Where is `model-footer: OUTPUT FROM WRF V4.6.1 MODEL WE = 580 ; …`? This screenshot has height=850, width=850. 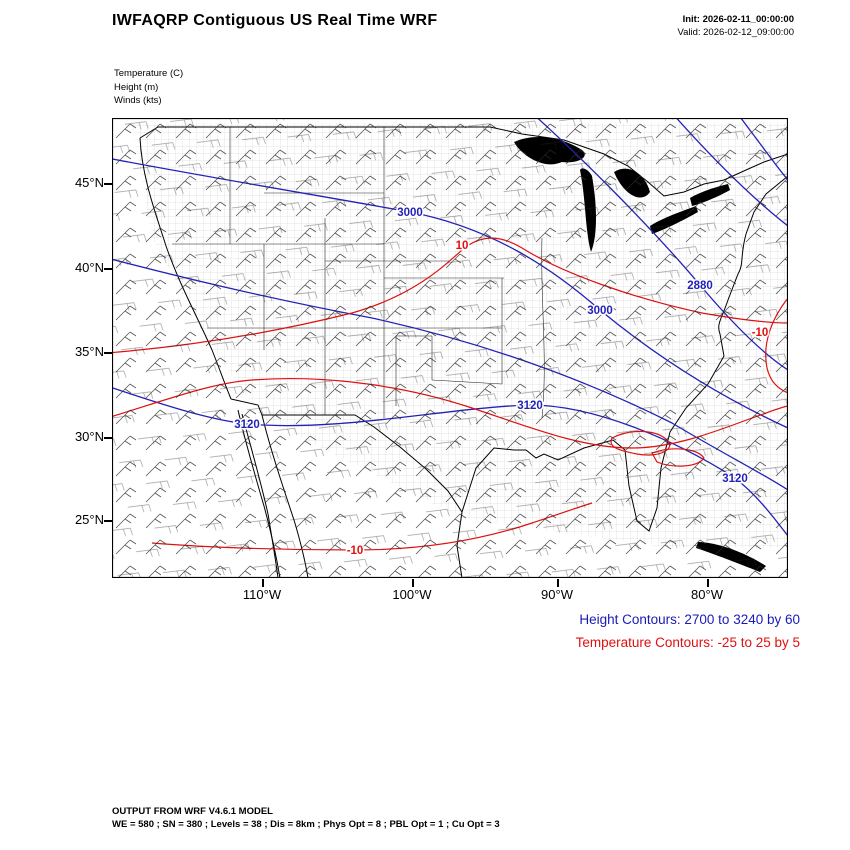 model-footer: OUTPUT FROM WRF V4.6.1 MODEL WE = 580 ; … is located at coordinates (306, 818).